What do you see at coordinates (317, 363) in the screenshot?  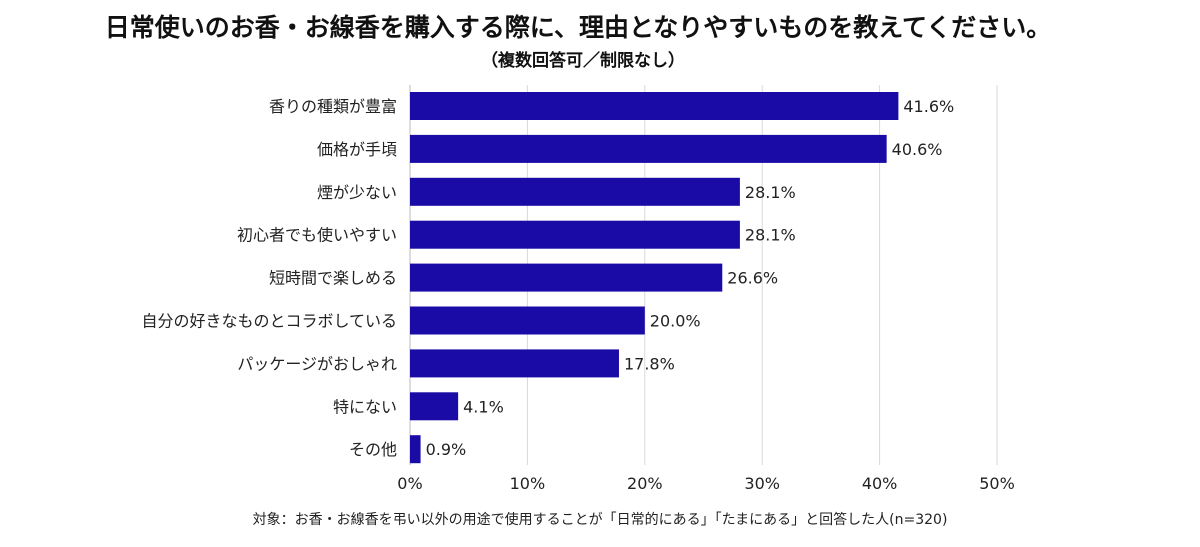 I see `category-label: パッケージがおしゃれ` at bounding box center [317, 363].